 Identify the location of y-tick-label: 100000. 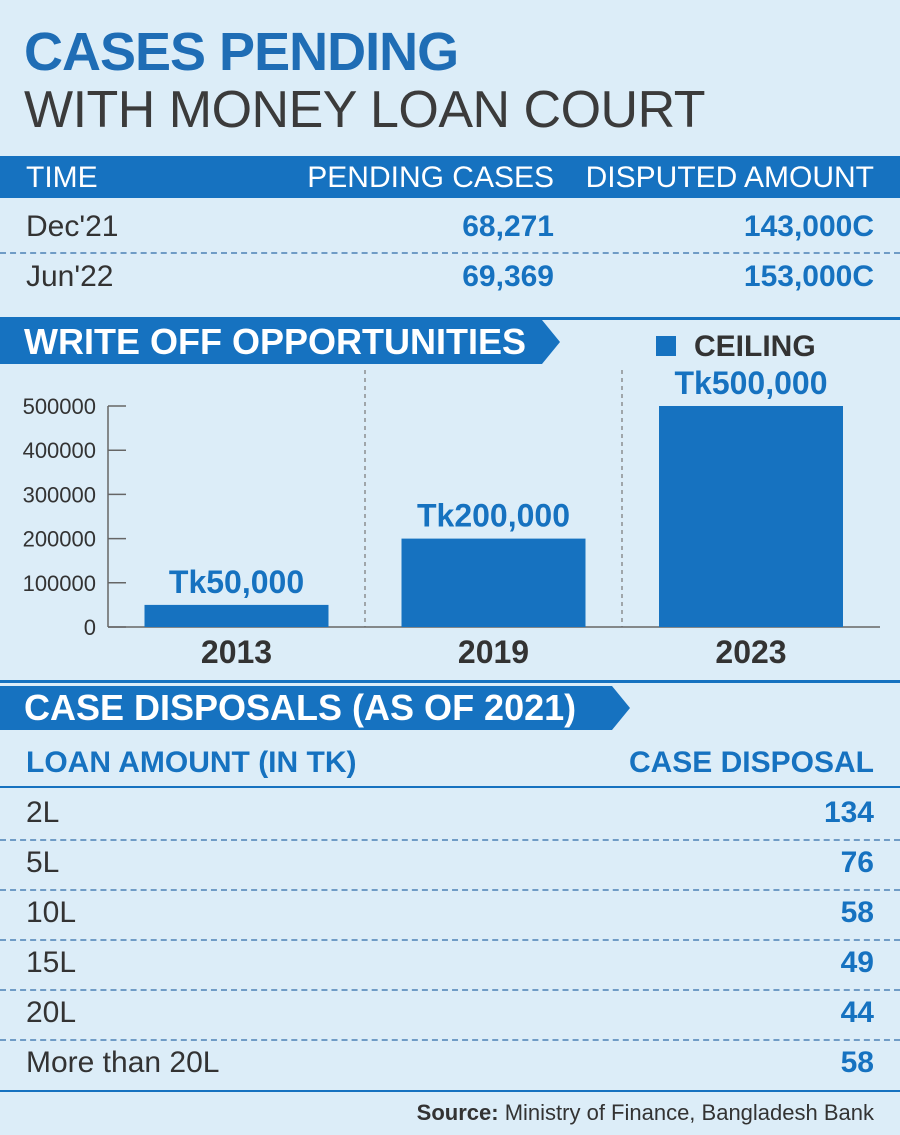
(59, 583).